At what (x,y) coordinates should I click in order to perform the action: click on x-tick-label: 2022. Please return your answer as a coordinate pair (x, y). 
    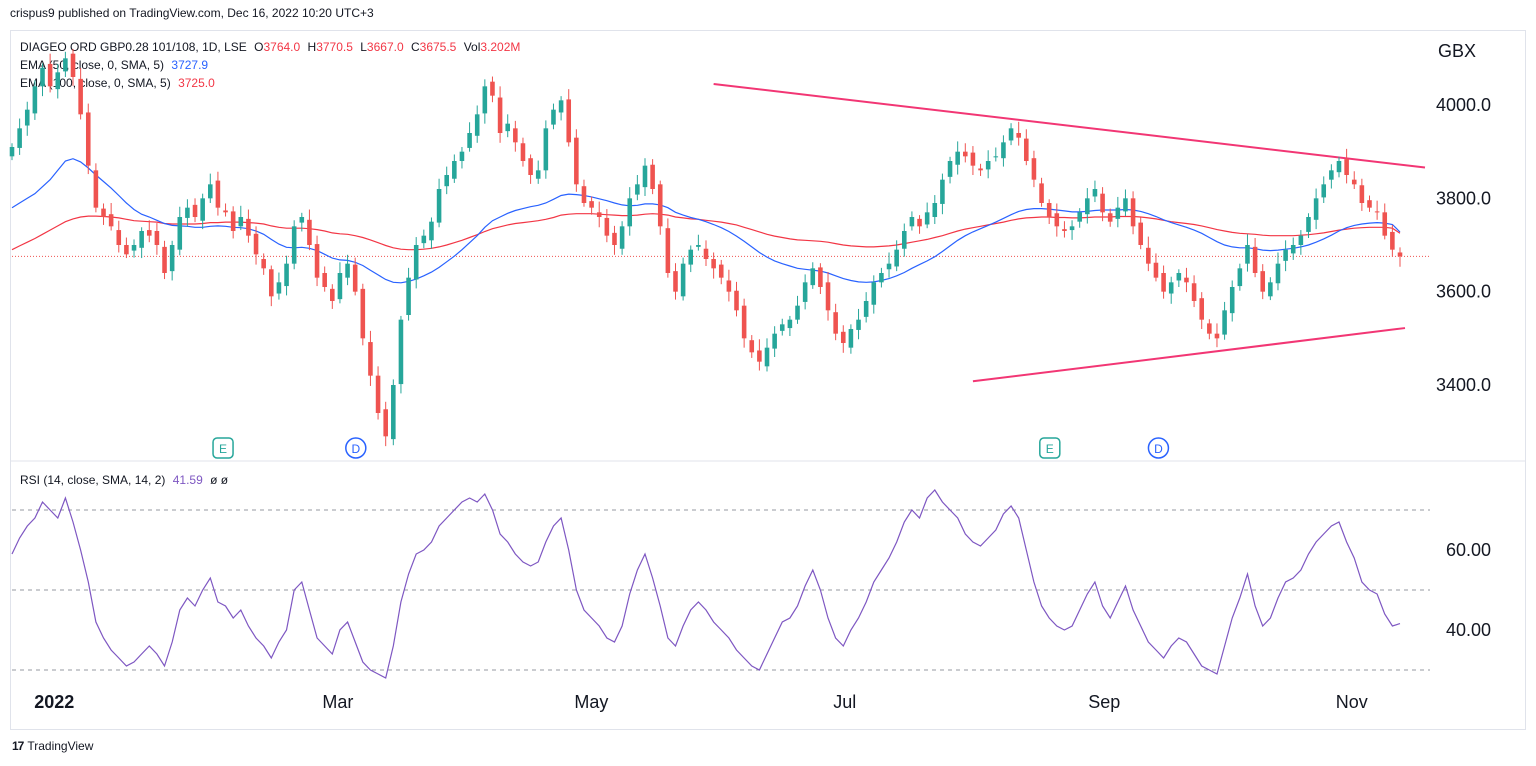
    Looking at the image, I should click on (54, 702).